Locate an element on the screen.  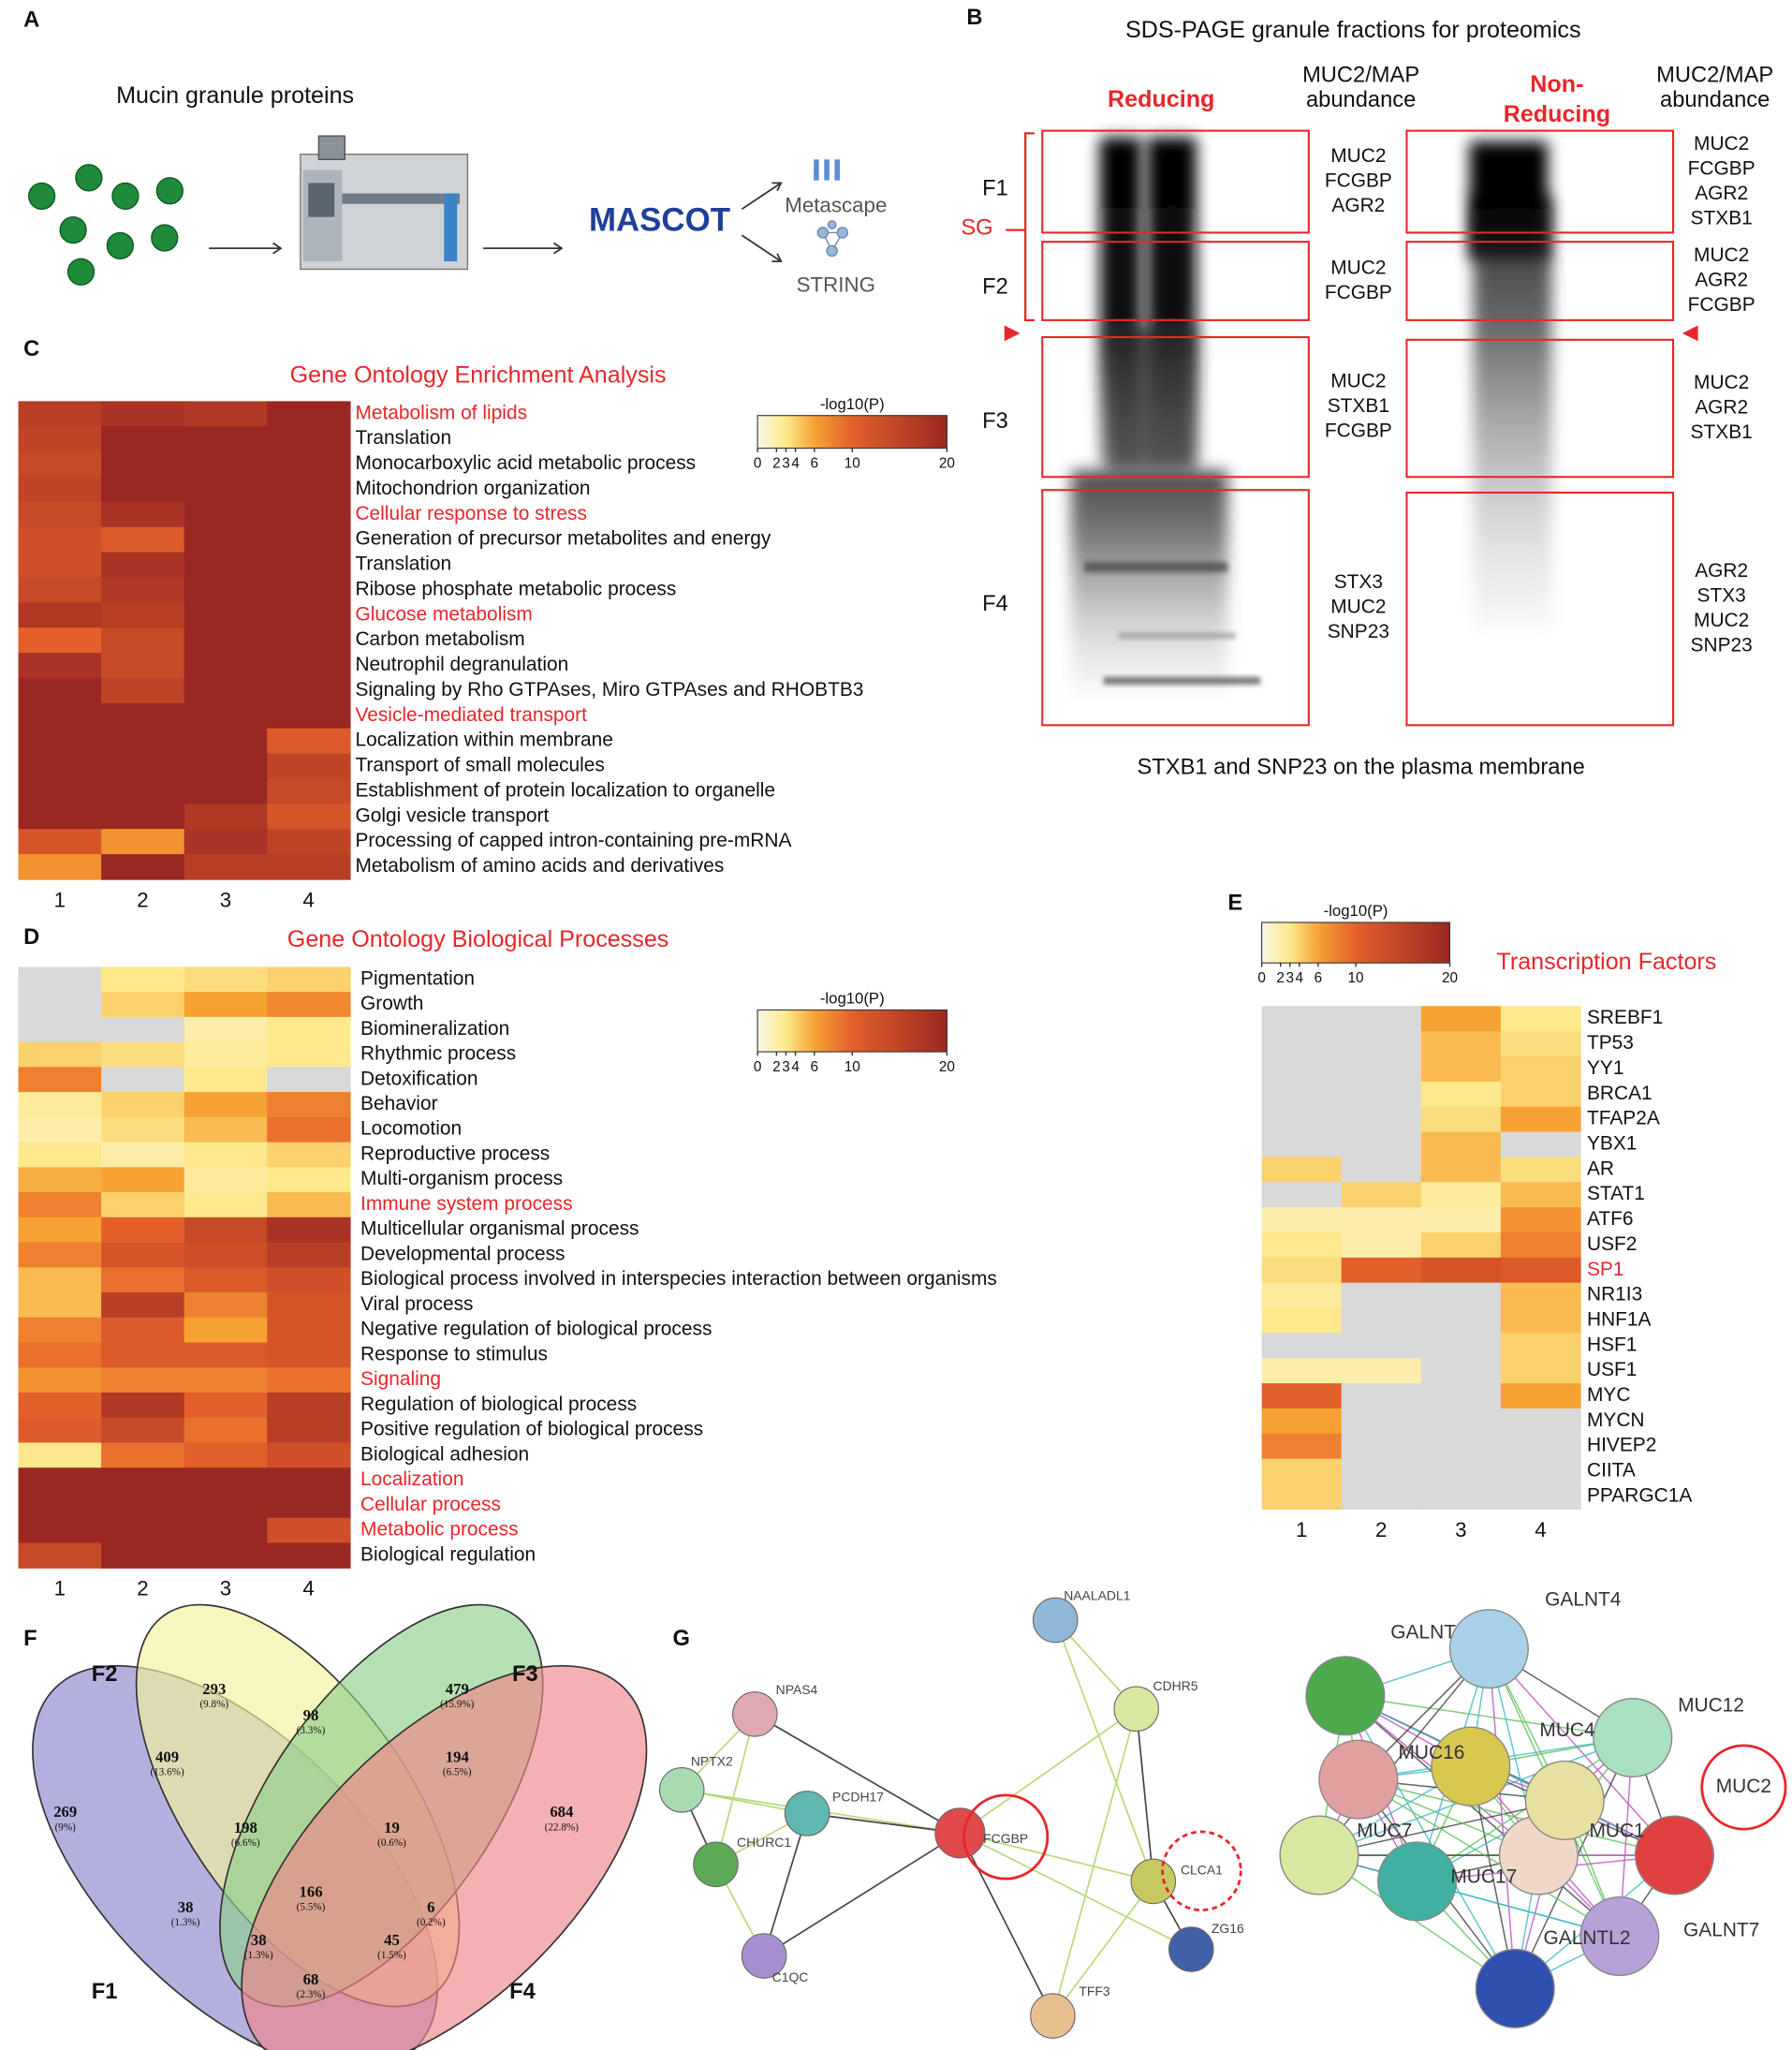
panel-title: Gene Ontology Biological Processes is located at coordinates (478, 939).